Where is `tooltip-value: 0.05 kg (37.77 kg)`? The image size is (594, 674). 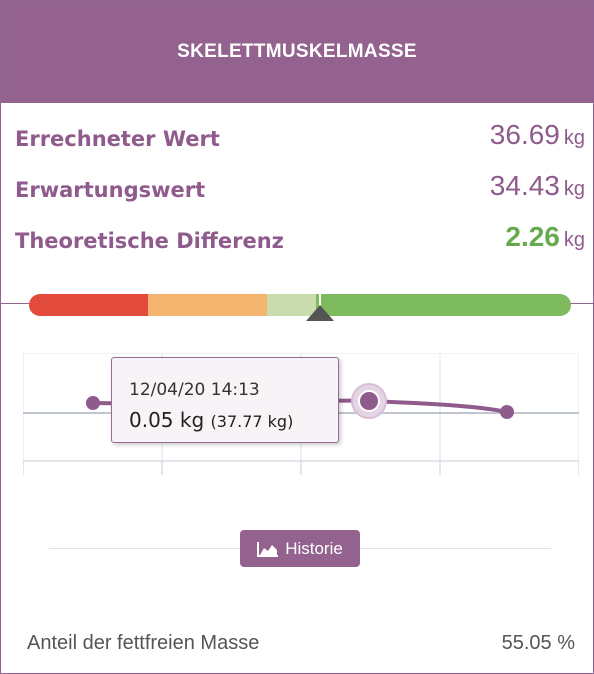
tooltip-value: 0.05 kg (37.77 kg) is located at coordinates (211, 420).